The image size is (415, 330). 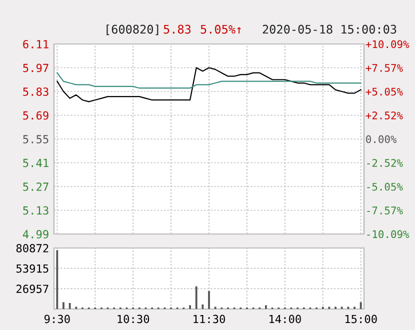 What do you see at coordinates (35, 44) in the screenshot?
I see `y-tick-label: 6.11` at bounding box center [35, 44].